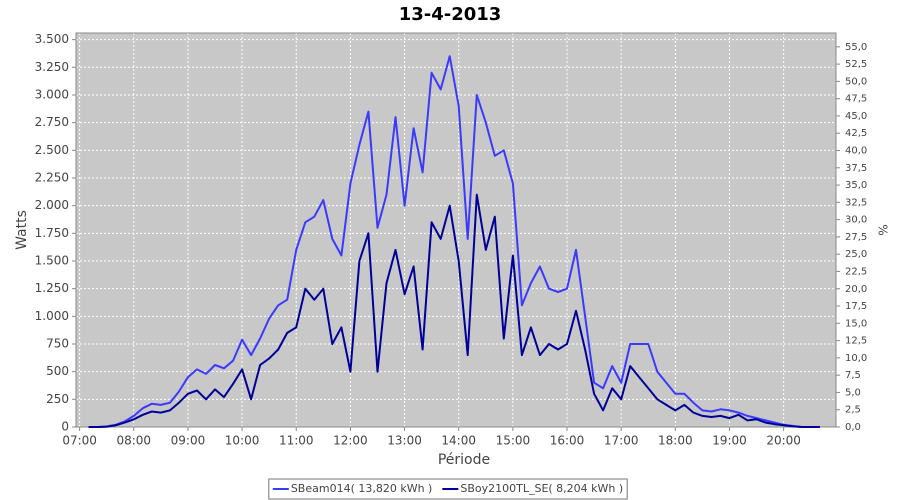 The height and width of the screenshot is (500, 900). Describe the element at coordinates (404, 441) in the screenshot. I see `x-tick-label: 13:00` at that location.